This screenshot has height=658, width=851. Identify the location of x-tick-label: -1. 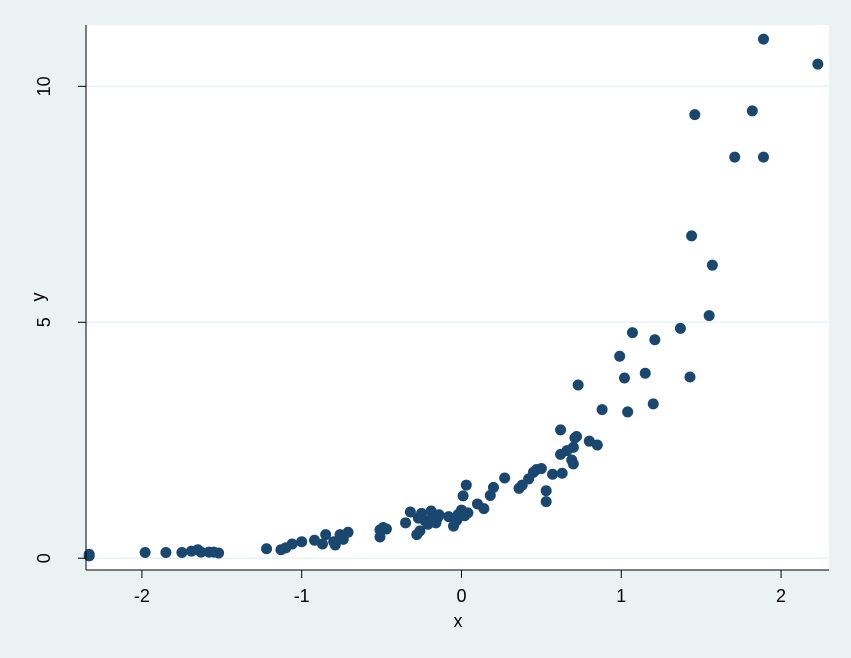
(302, 596).